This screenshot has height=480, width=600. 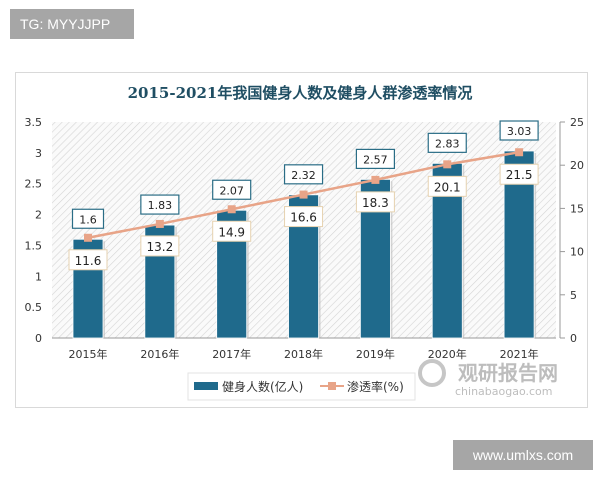 I want to click on rate-value-label: 18.3, so click(x=375, y=203).